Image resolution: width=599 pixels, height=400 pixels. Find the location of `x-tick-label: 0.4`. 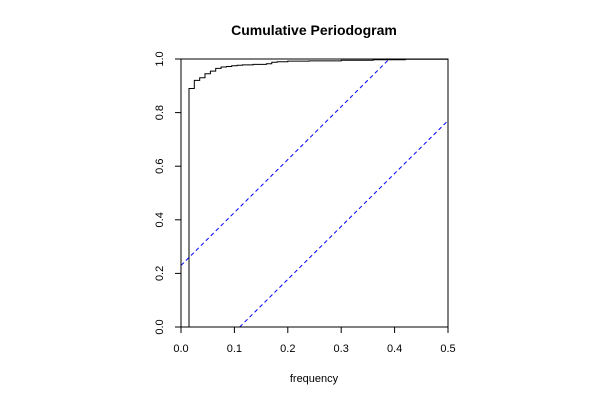

x-tick-label: 0.4 is located at coordinates (394, 349).